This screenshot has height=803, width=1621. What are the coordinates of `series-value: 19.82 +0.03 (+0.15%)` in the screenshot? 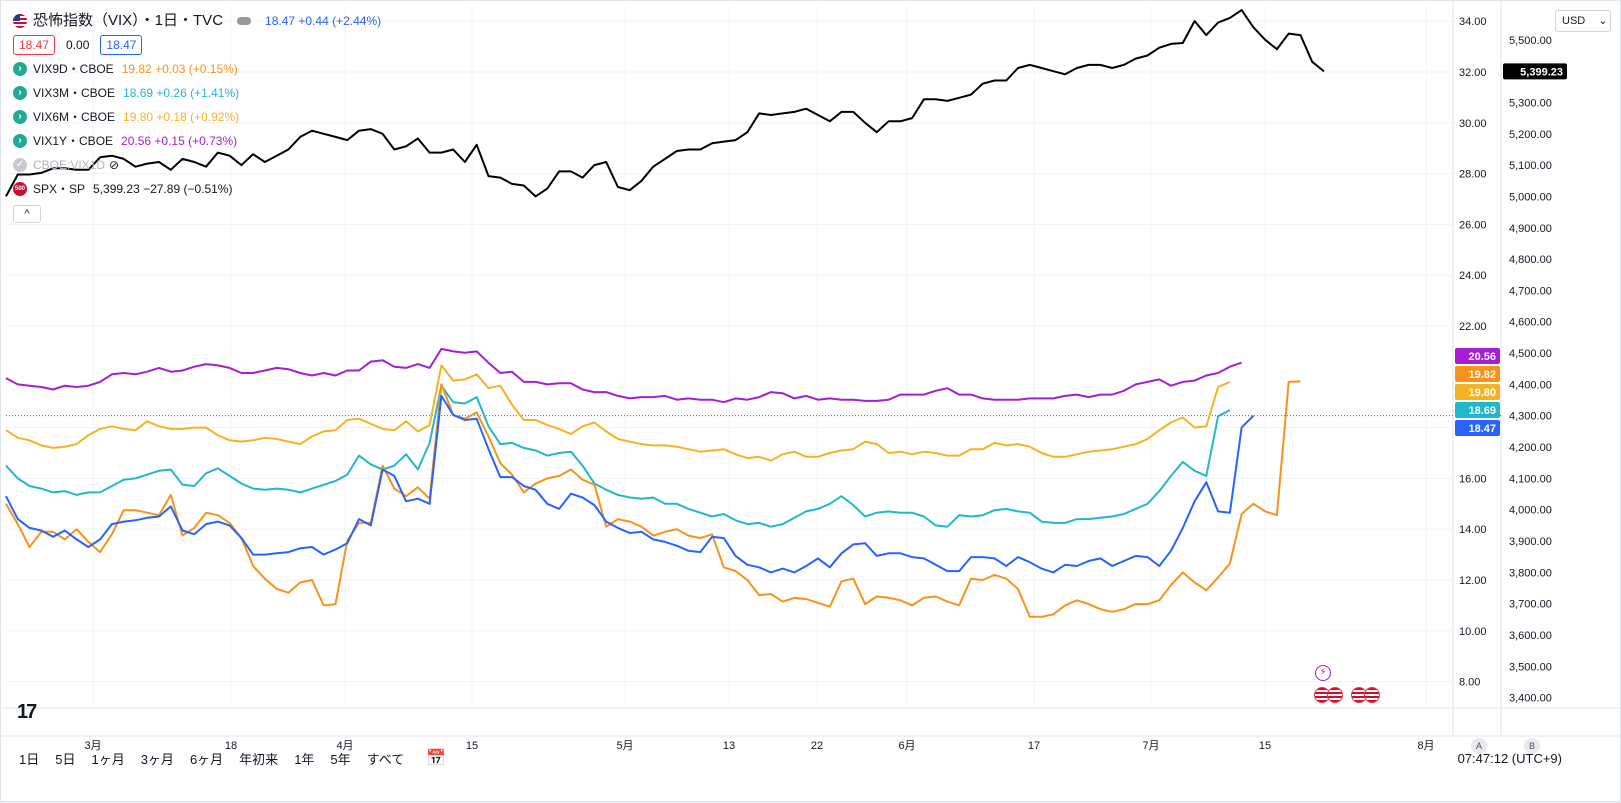 It's located at (179, 69).